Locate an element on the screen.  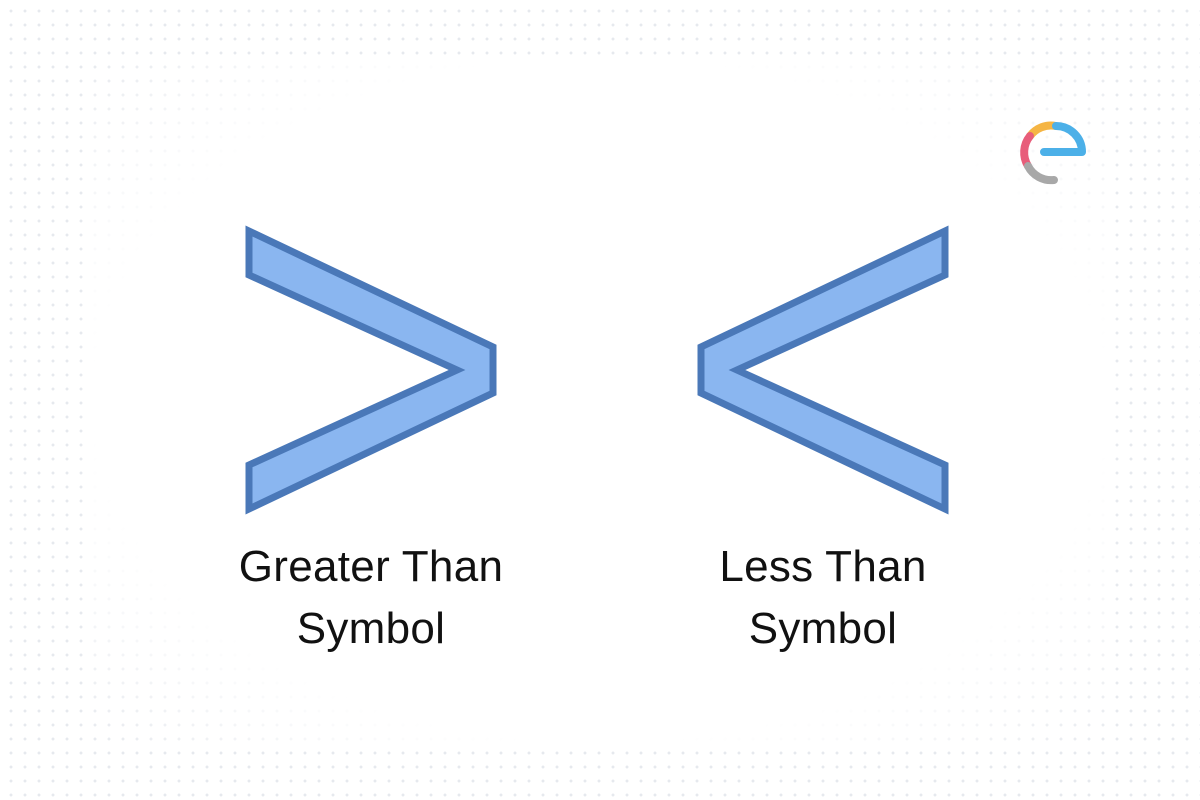
greater-than-icon is located at coordinates (371, 370).